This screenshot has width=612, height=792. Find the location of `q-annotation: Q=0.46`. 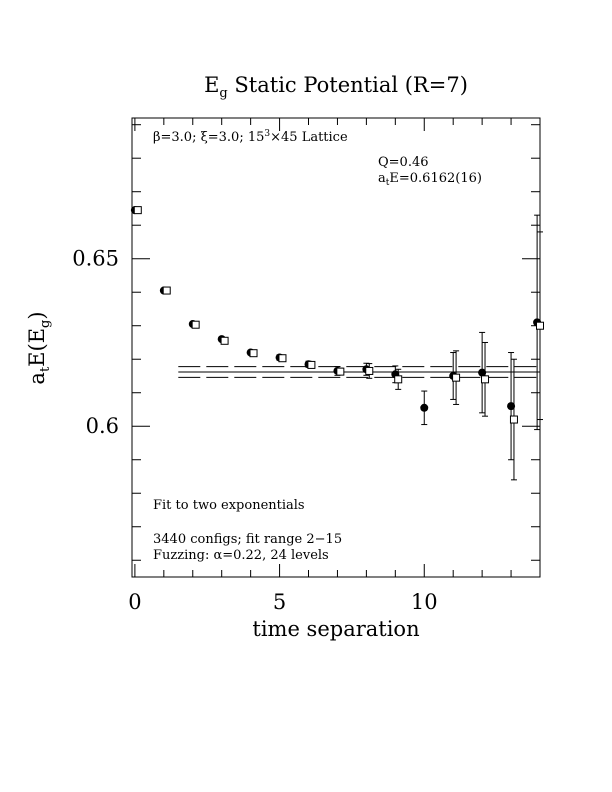

q-annotation: Q=0.46 is located at coordinates (403, 162).